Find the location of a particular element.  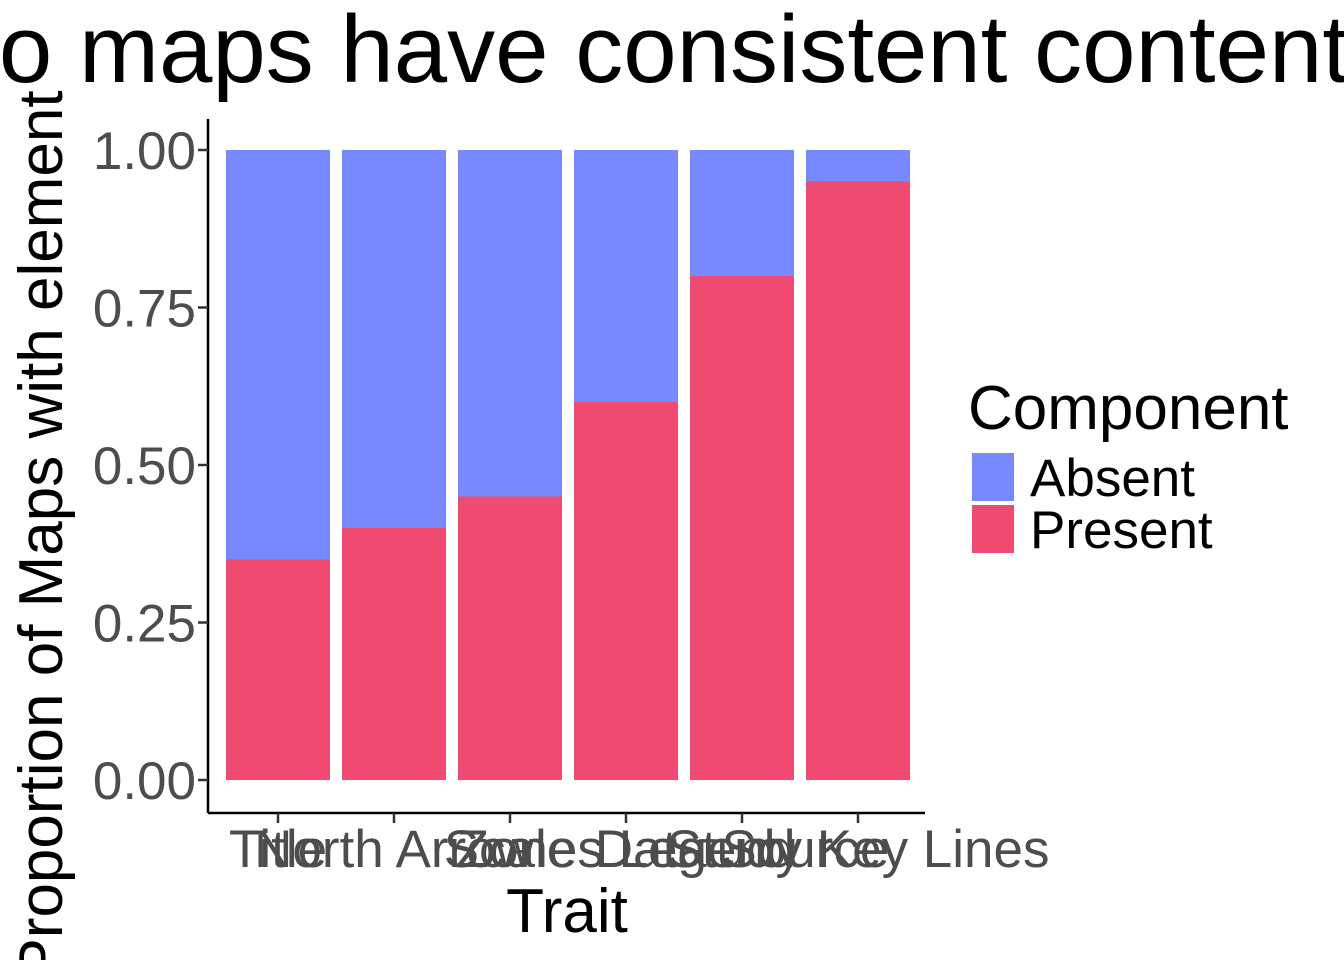

y-tick-label-3: 0.75 is located at coordinates (144, 309).